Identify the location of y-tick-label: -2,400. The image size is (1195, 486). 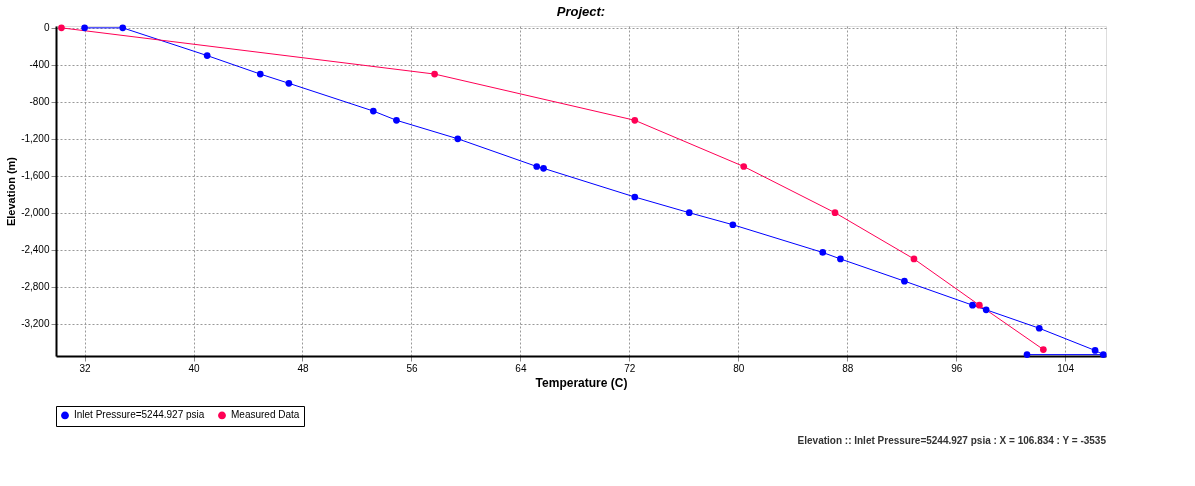
(35, 250).